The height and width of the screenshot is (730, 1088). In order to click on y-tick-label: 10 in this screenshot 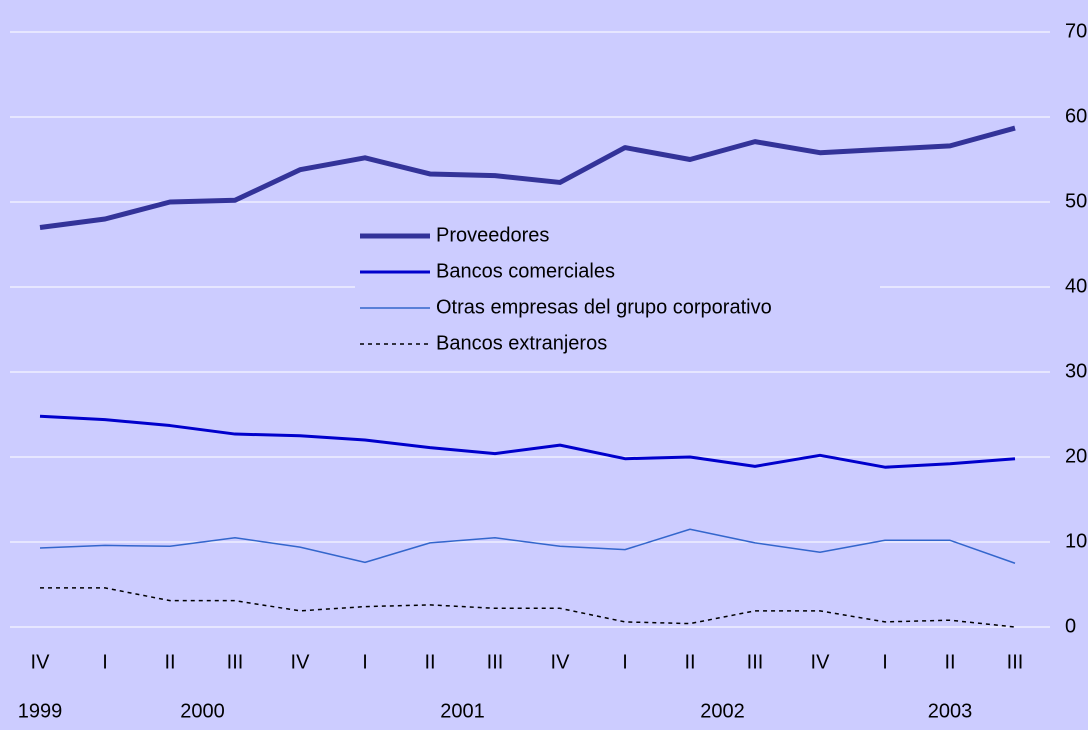, I will do `click(1076, 541)`.